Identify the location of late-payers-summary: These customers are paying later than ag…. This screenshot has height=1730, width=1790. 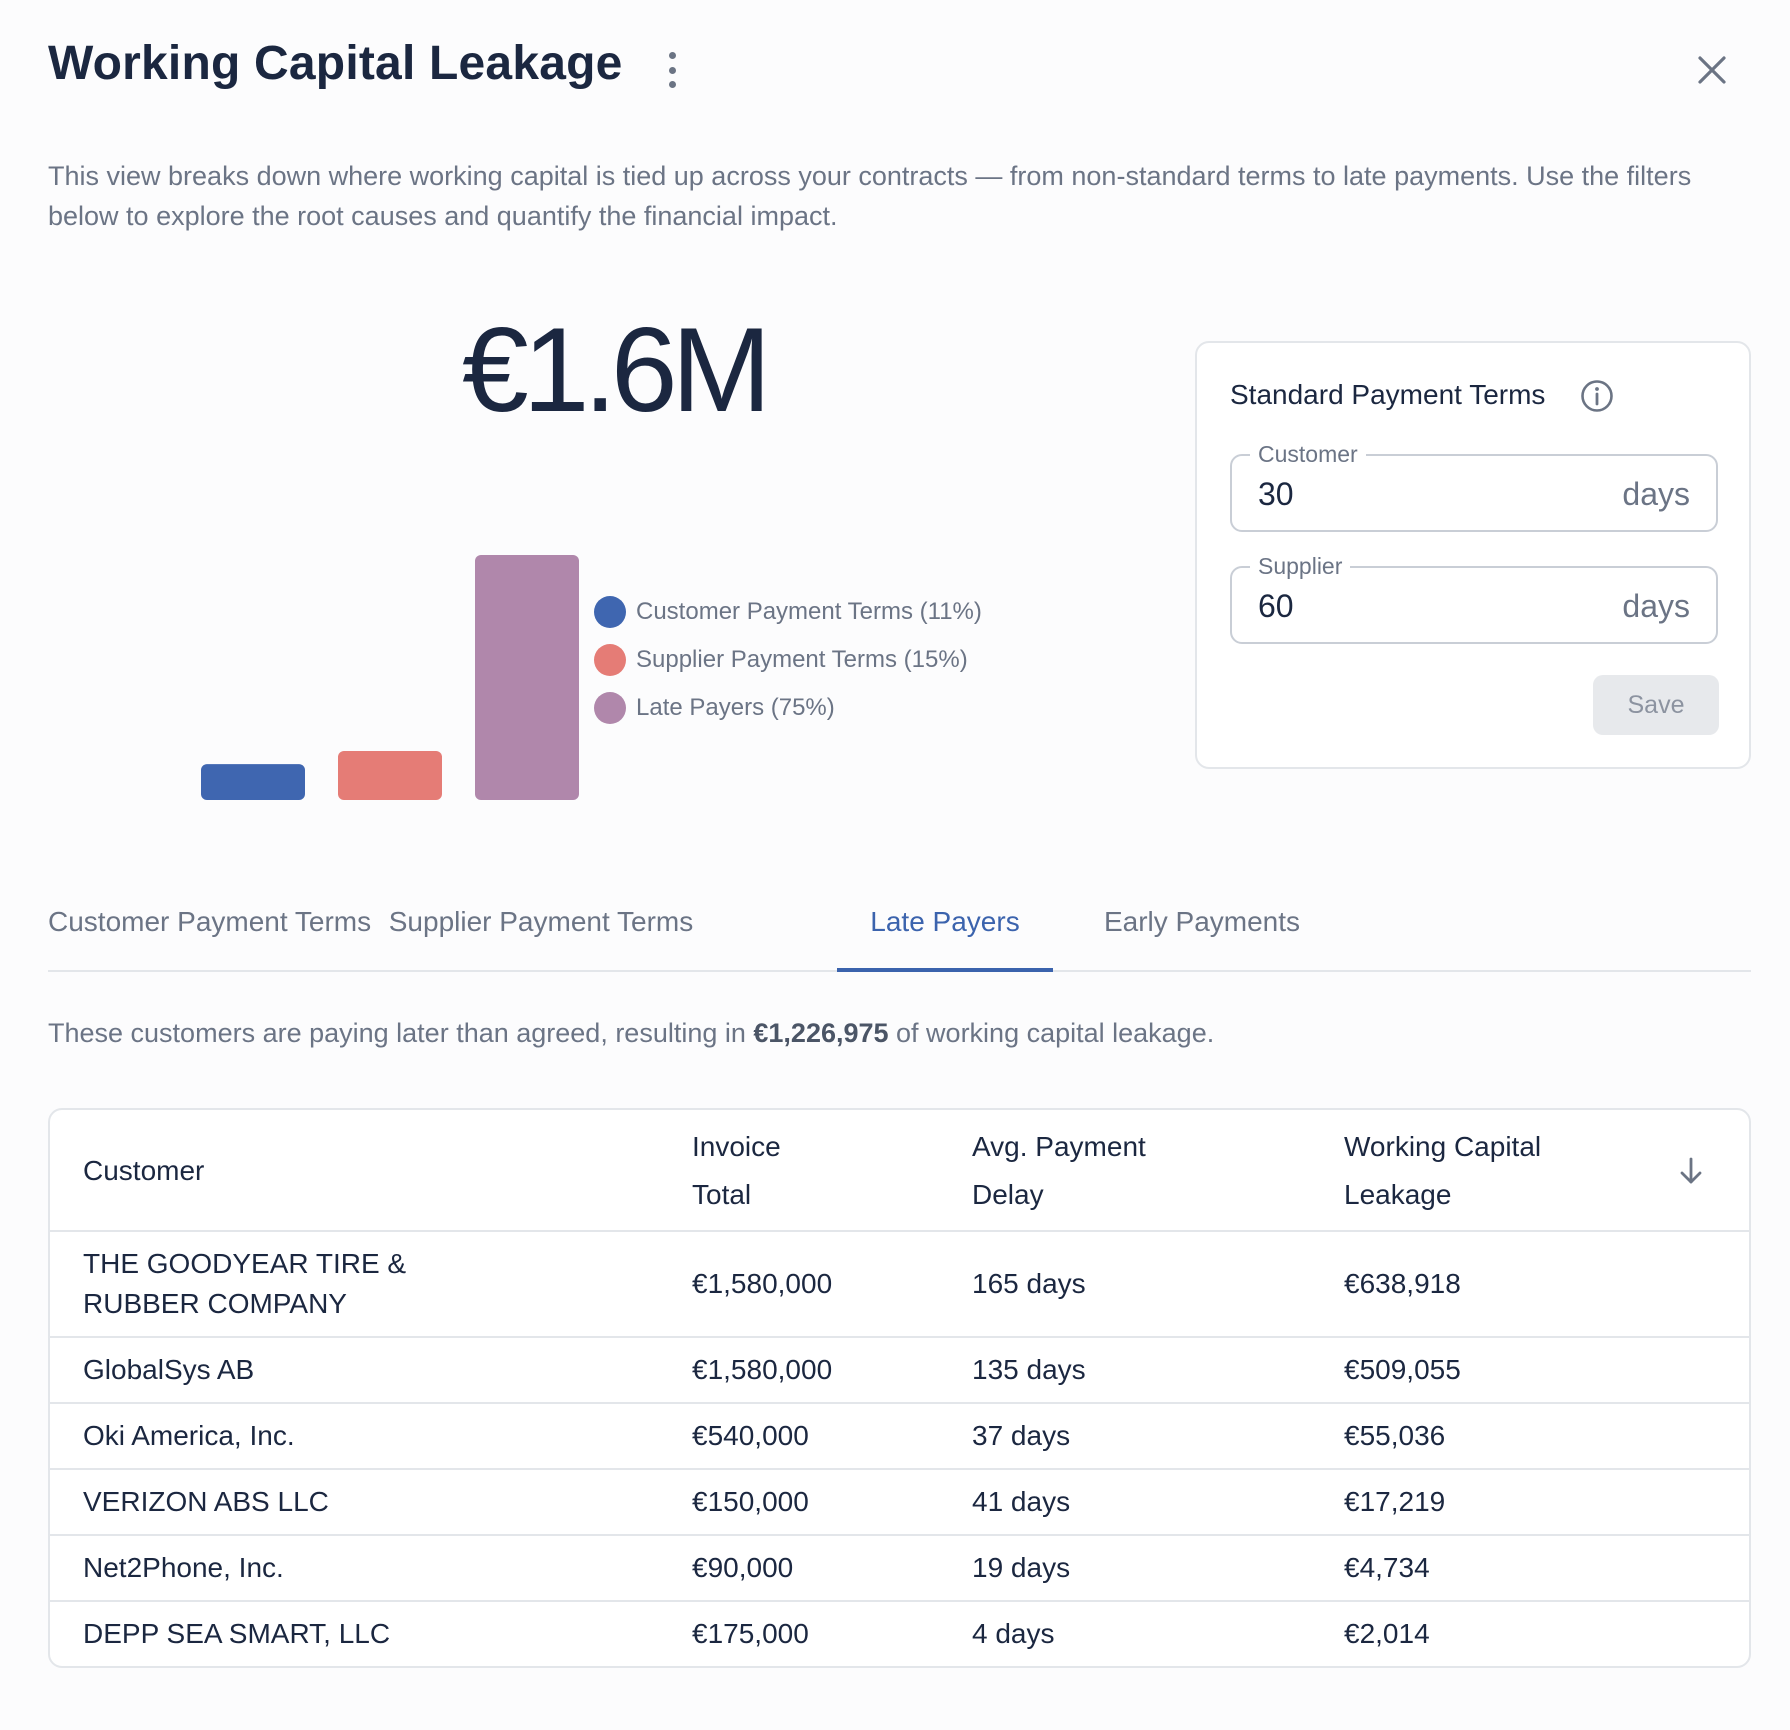
(631, 1033).